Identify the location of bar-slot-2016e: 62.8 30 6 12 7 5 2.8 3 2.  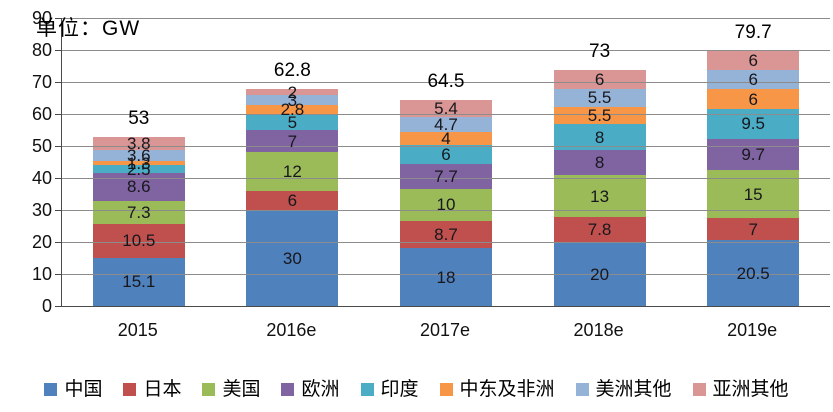
(293, 162).